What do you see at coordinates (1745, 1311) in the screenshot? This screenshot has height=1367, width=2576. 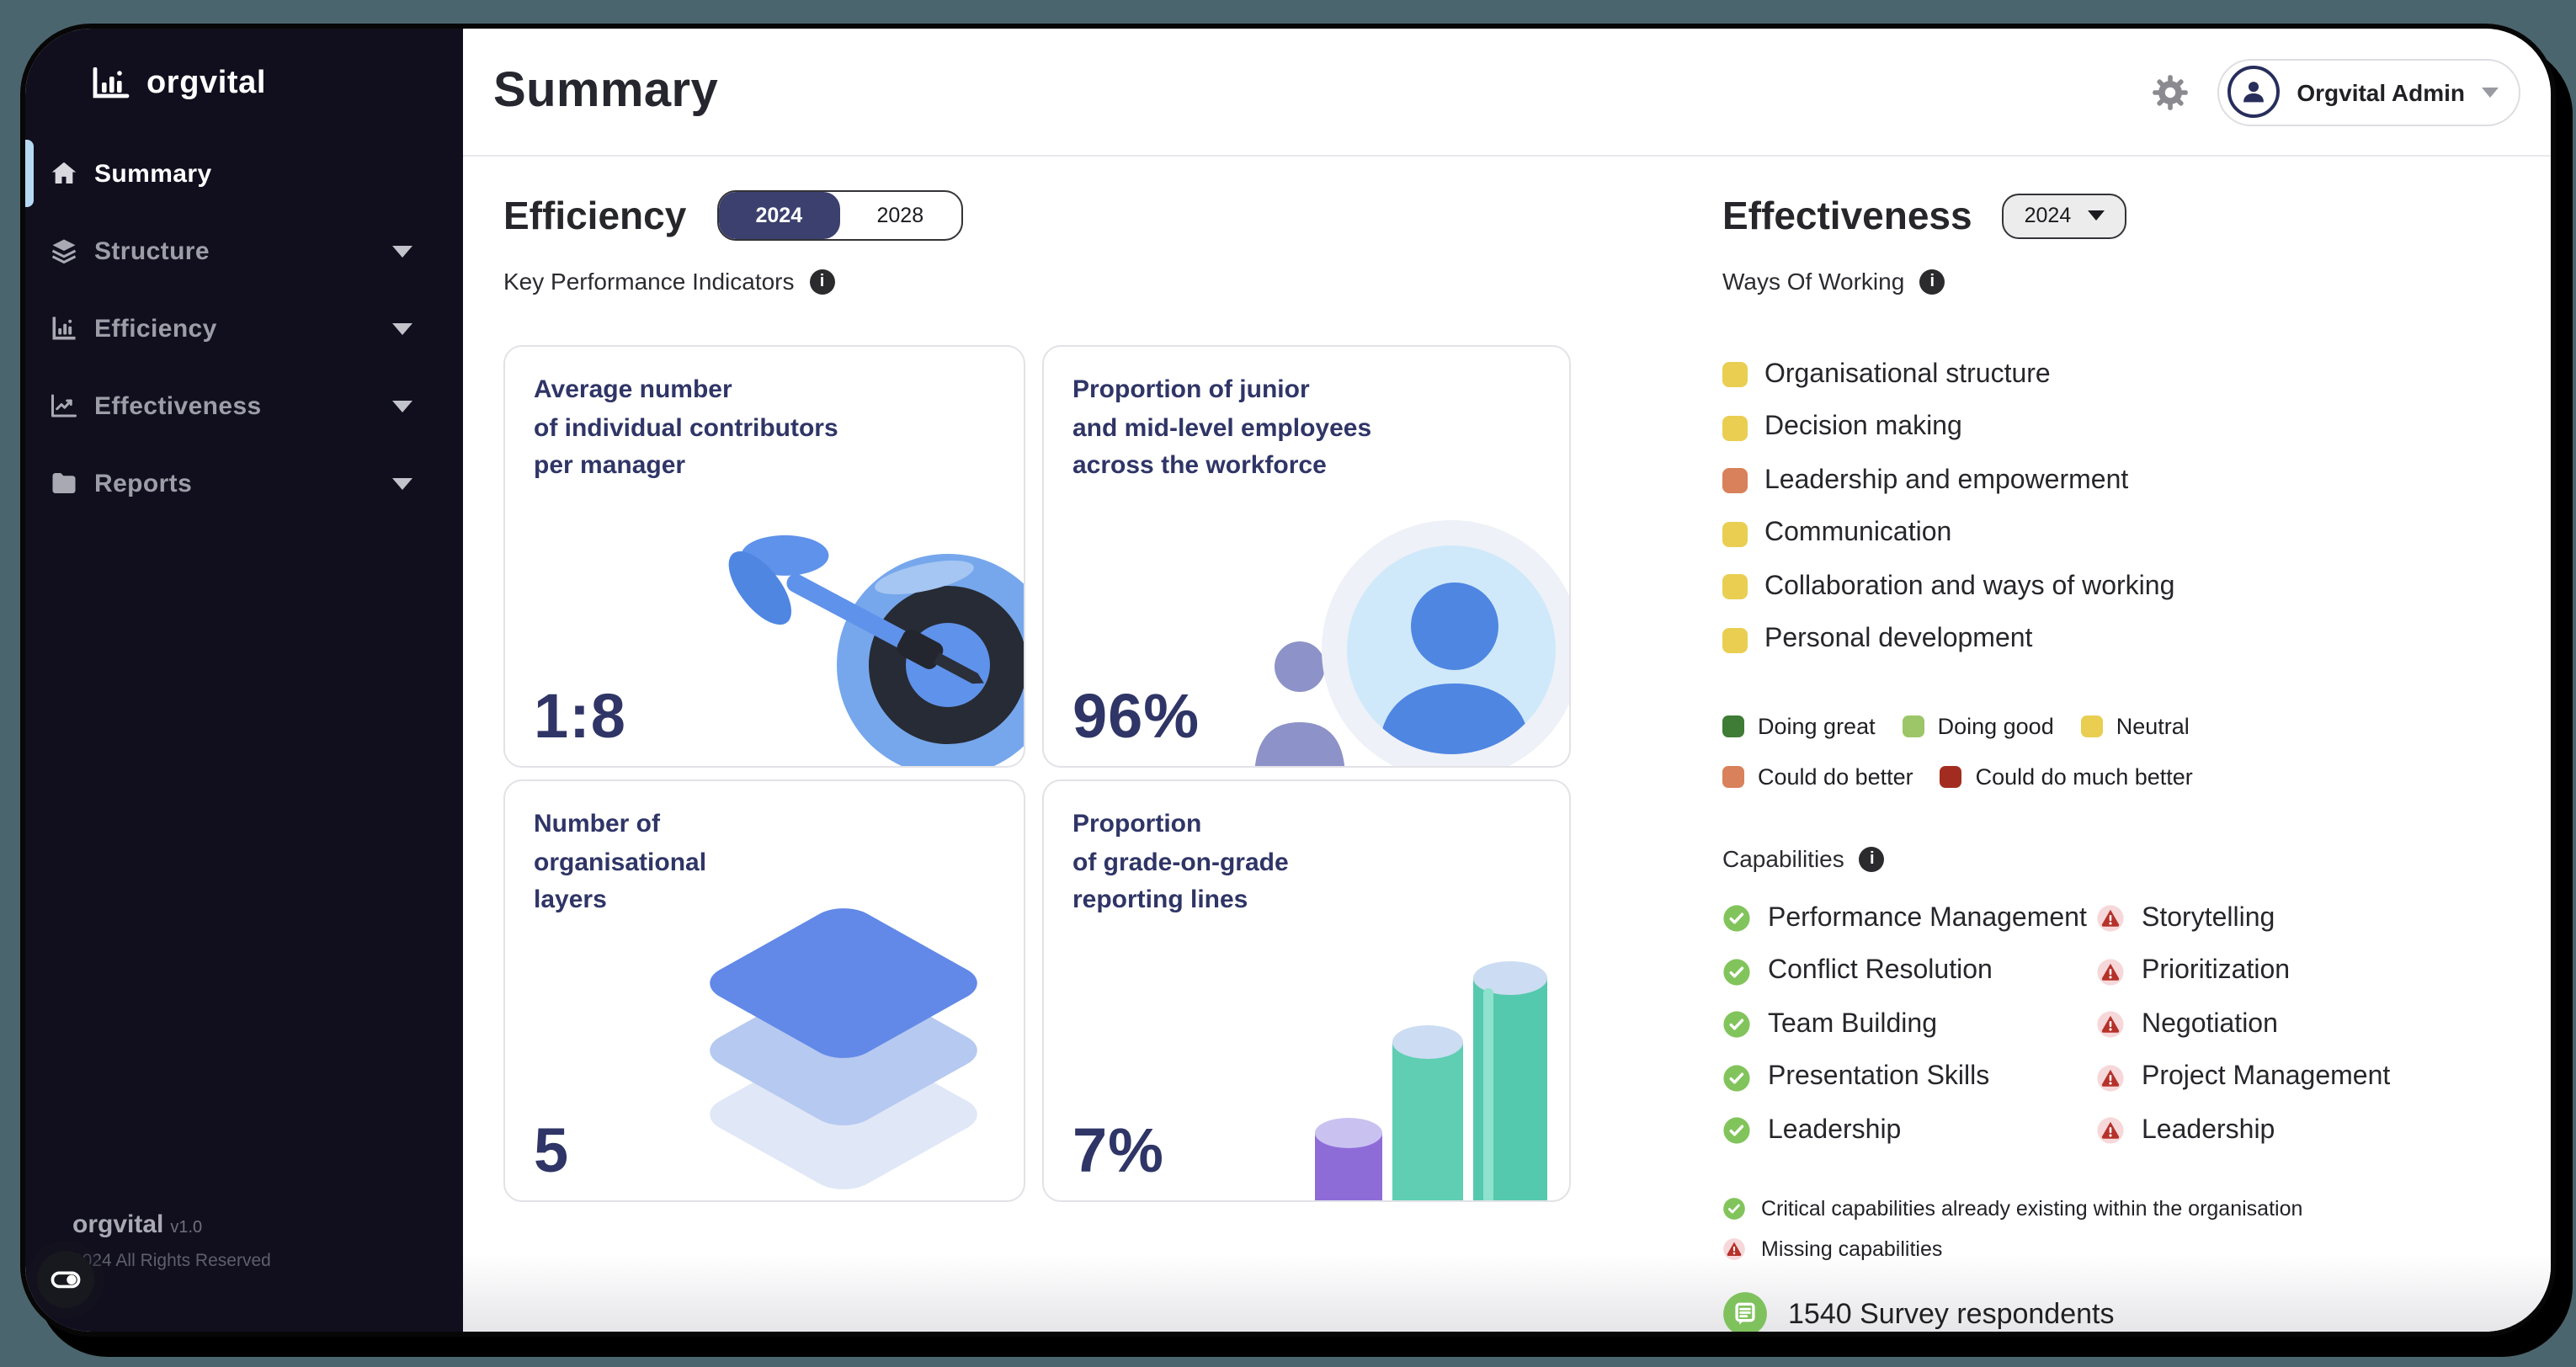 I see `survey-bubble-icon` at bounding box center [1745, 1311].